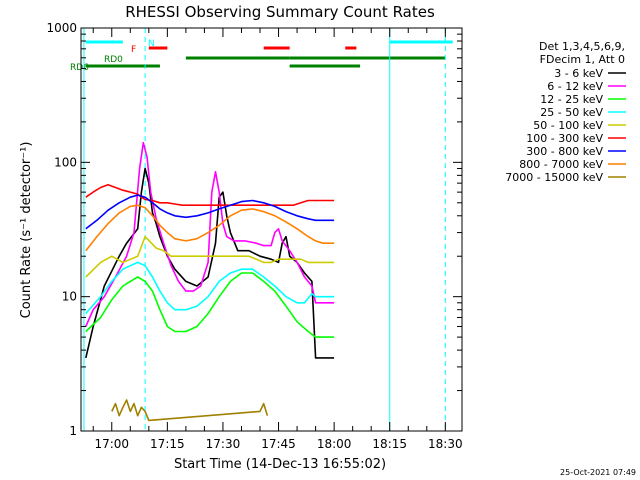 This screenshot has height=480, width=640. What do you see at coordinates (554, 177) in the screenshot?
I see `legend-label: 7000 - 15000 keV` at bounding box center [554, 177].